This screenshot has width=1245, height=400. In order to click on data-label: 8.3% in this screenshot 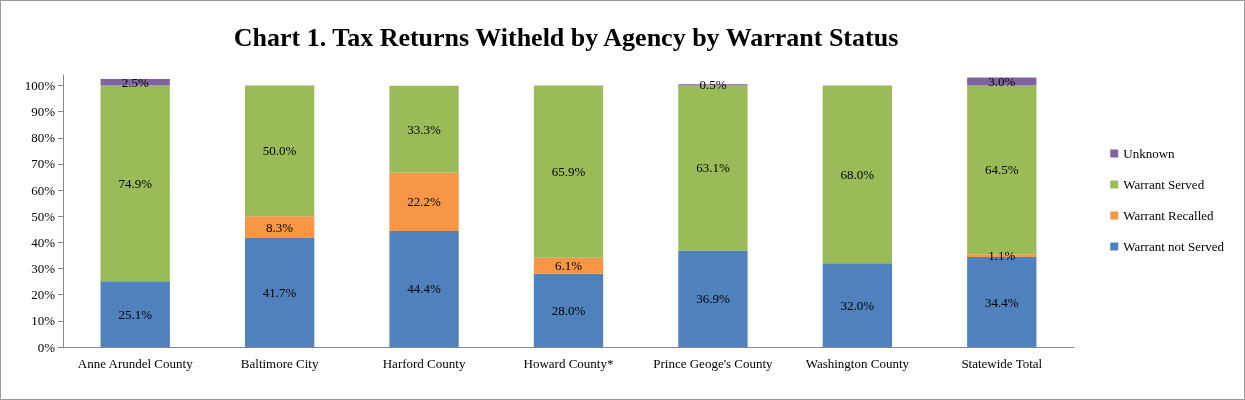, I will do `click(280, 227)`.